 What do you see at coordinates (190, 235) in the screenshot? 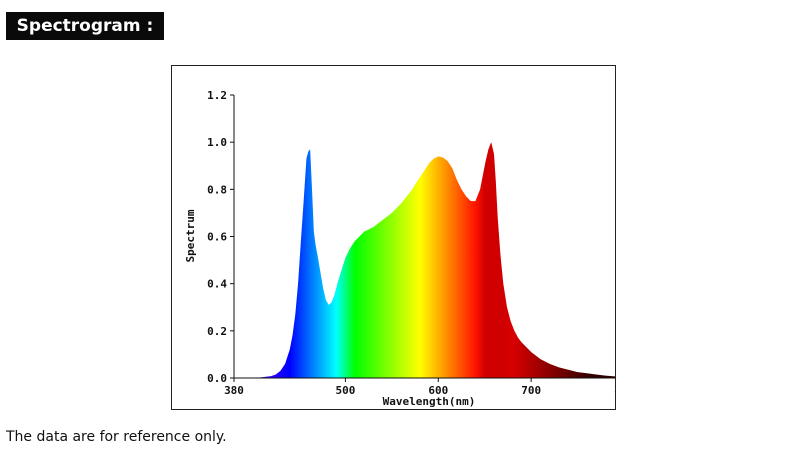
I see `y-axis-title: Spectrum` at bounding box center [190, 235].